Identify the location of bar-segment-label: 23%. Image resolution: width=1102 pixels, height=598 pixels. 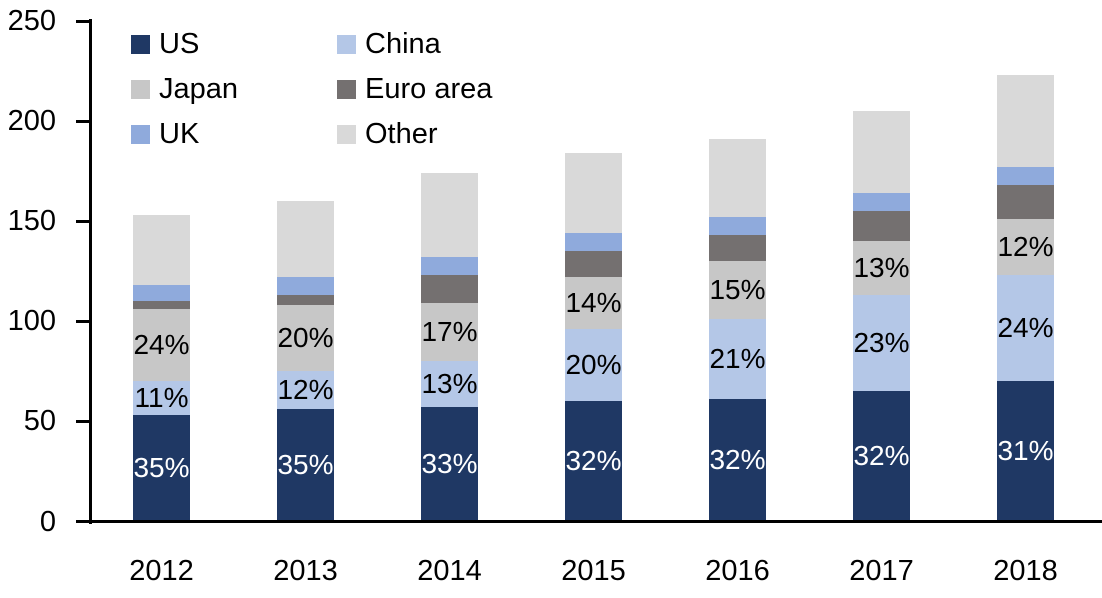
(881, 343).